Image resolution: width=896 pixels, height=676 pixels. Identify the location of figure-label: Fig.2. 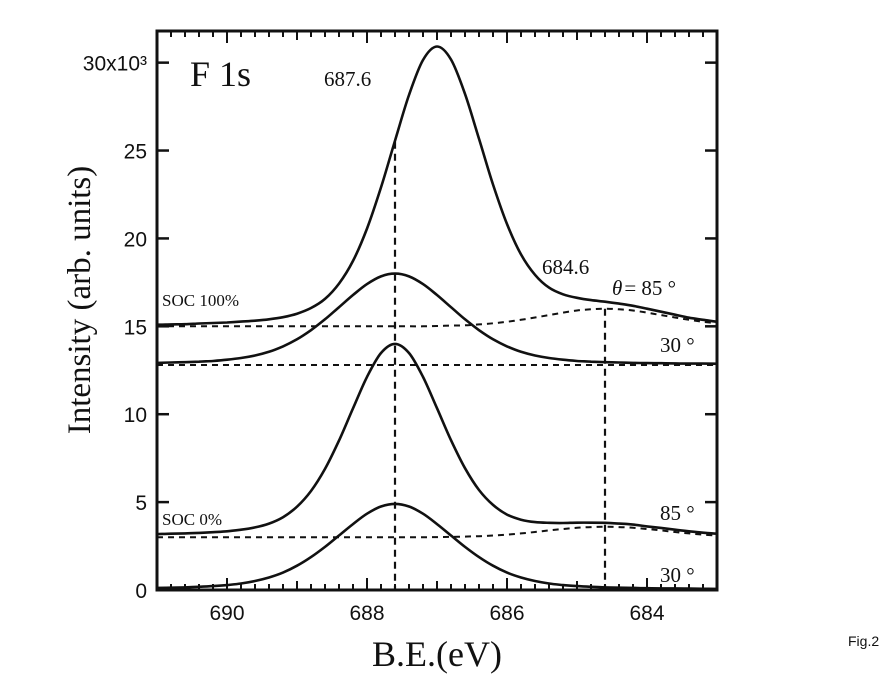
(863, 641).